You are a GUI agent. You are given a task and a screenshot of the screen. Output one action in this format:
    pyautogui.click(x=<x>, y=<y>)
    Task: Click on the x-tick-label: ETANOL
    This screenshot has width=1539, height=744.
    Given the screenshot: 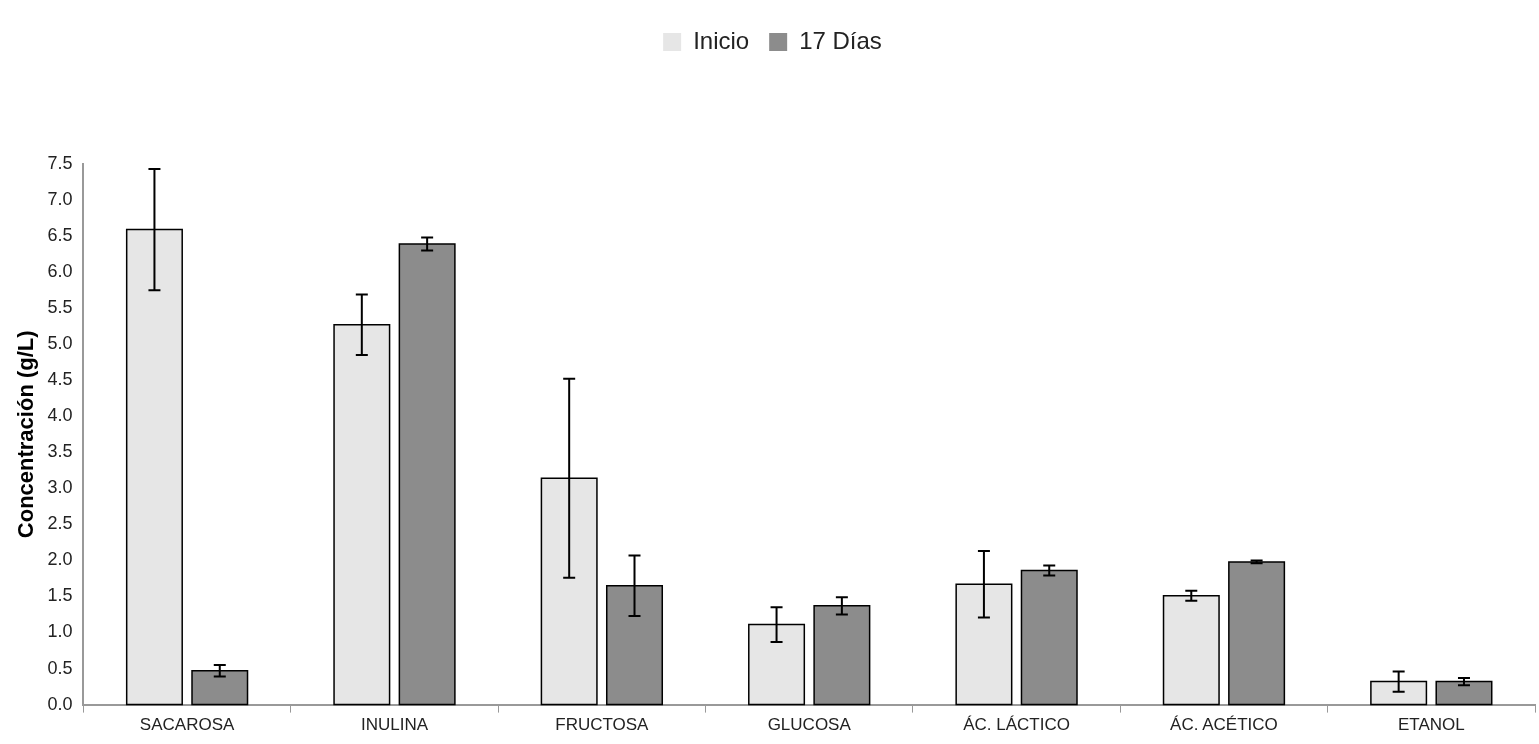 What is the action you would take?
    pyautogui.click(x=1431, y=725)
    